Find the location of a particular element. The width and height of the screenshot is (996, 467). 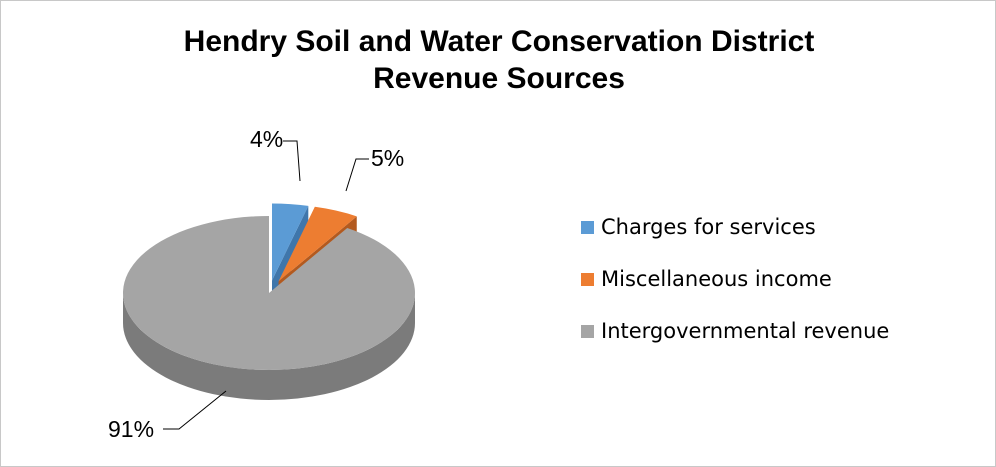

pie-slice-misc is located at coordinates (317, 244).